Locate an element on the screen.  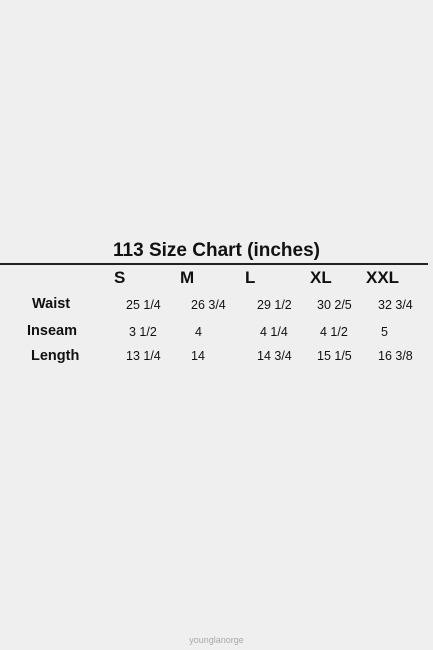
length-xl-value: 15 1/5 is located at coordinates (334, 356).